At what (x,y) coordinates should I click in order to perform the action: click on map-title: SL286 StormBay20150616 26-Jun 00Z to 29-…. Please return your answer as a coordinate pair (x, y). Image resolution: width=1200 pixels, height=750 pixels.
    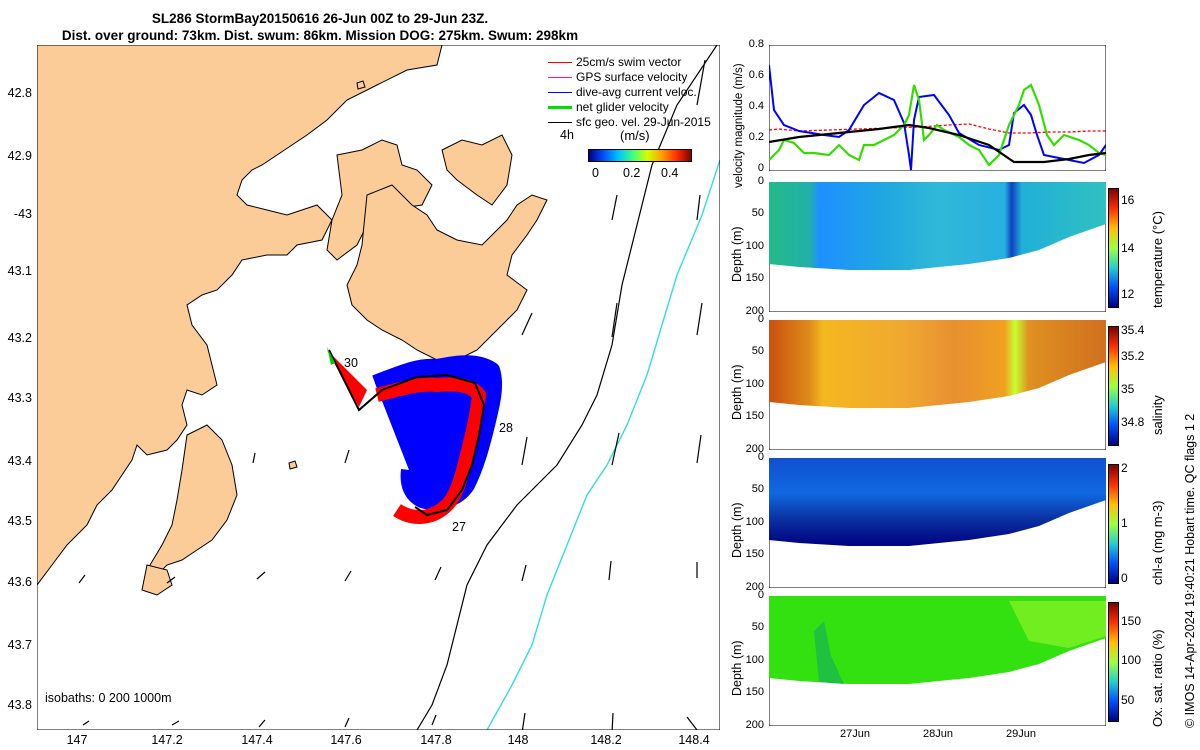
    Looking at the image, I should click on (320, 27).